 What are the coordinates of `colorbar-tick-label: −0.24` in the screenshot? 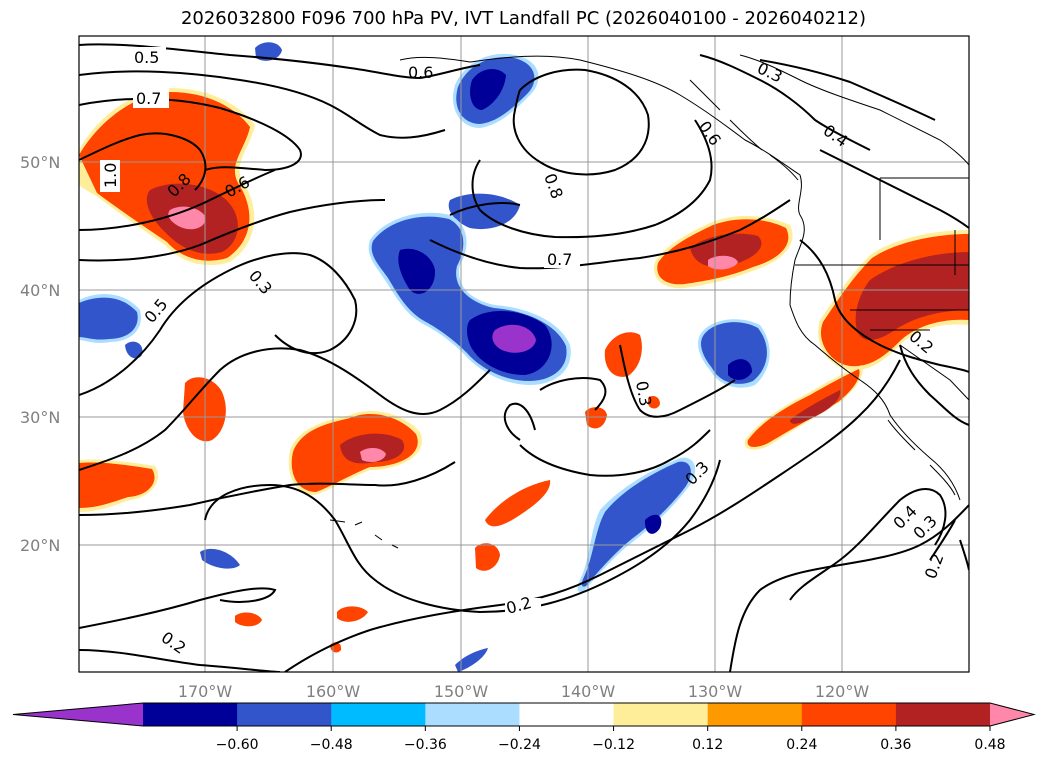 It's located at (519, 745).